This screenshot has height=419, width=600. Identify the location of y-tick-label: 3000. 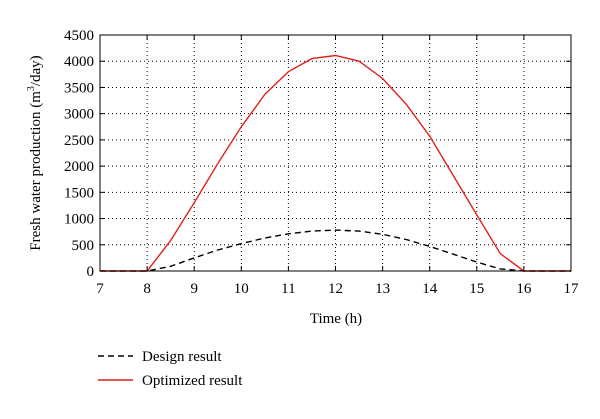
(79, 115).